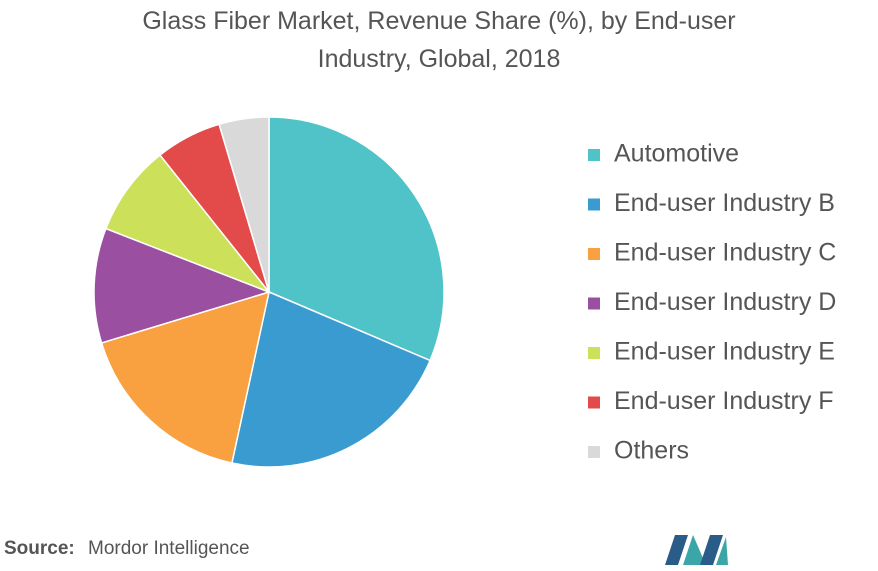 The width and height of the screenshot is (878, 571). What do you see at coordinates (651, 451) in the screenshot?
I see `legend-label: Others` at bounding box center [651, 451].